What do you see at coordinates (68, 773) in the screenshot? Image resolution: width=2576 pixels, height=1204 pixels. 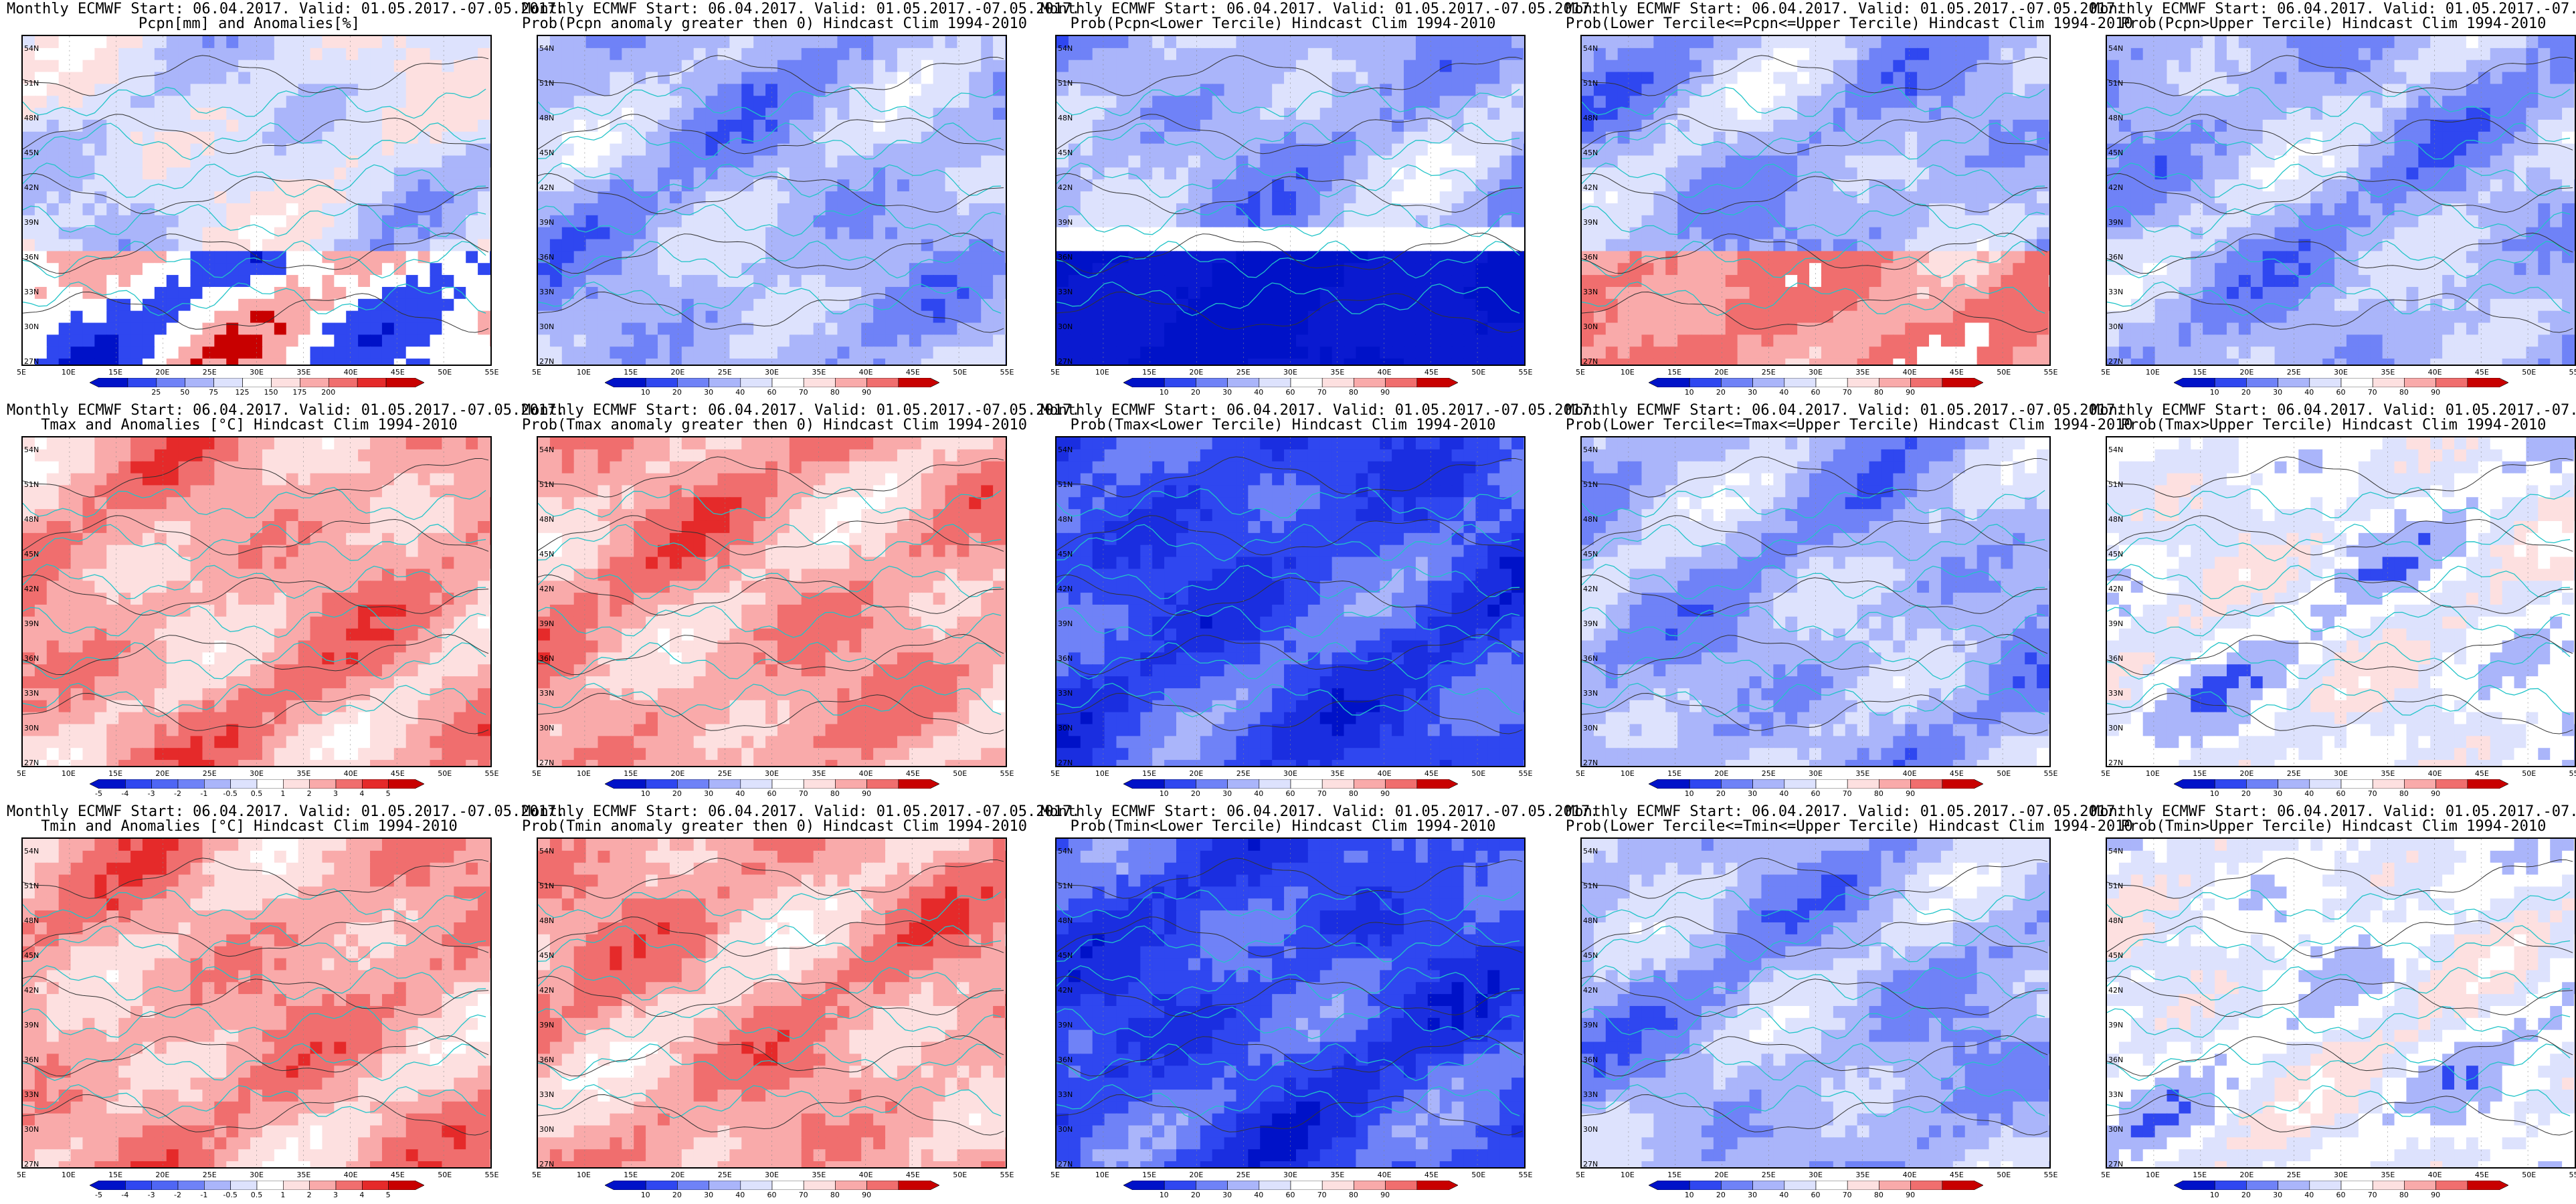 I see `longitude-label: 10E` at bounding box center [68, 773].